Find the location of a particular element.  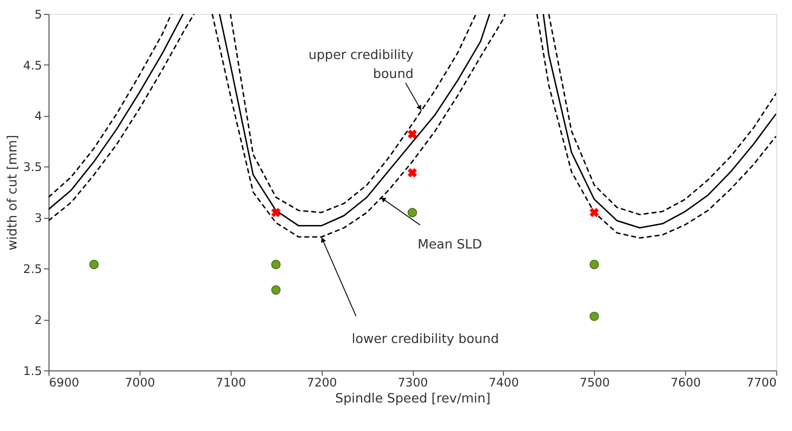

annotation: upper credibility bound is located at coordinates (361, 65).